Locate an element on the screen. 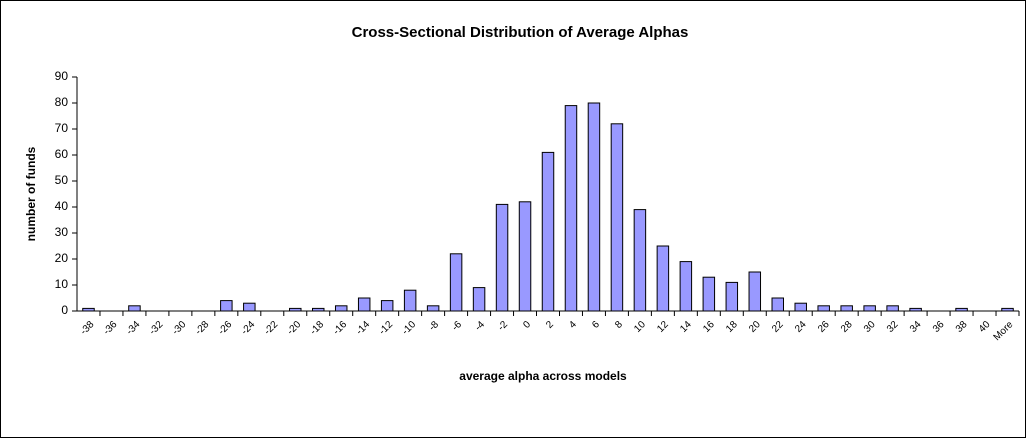  y-tick-label: 40 is located at coordinates (62, 206).